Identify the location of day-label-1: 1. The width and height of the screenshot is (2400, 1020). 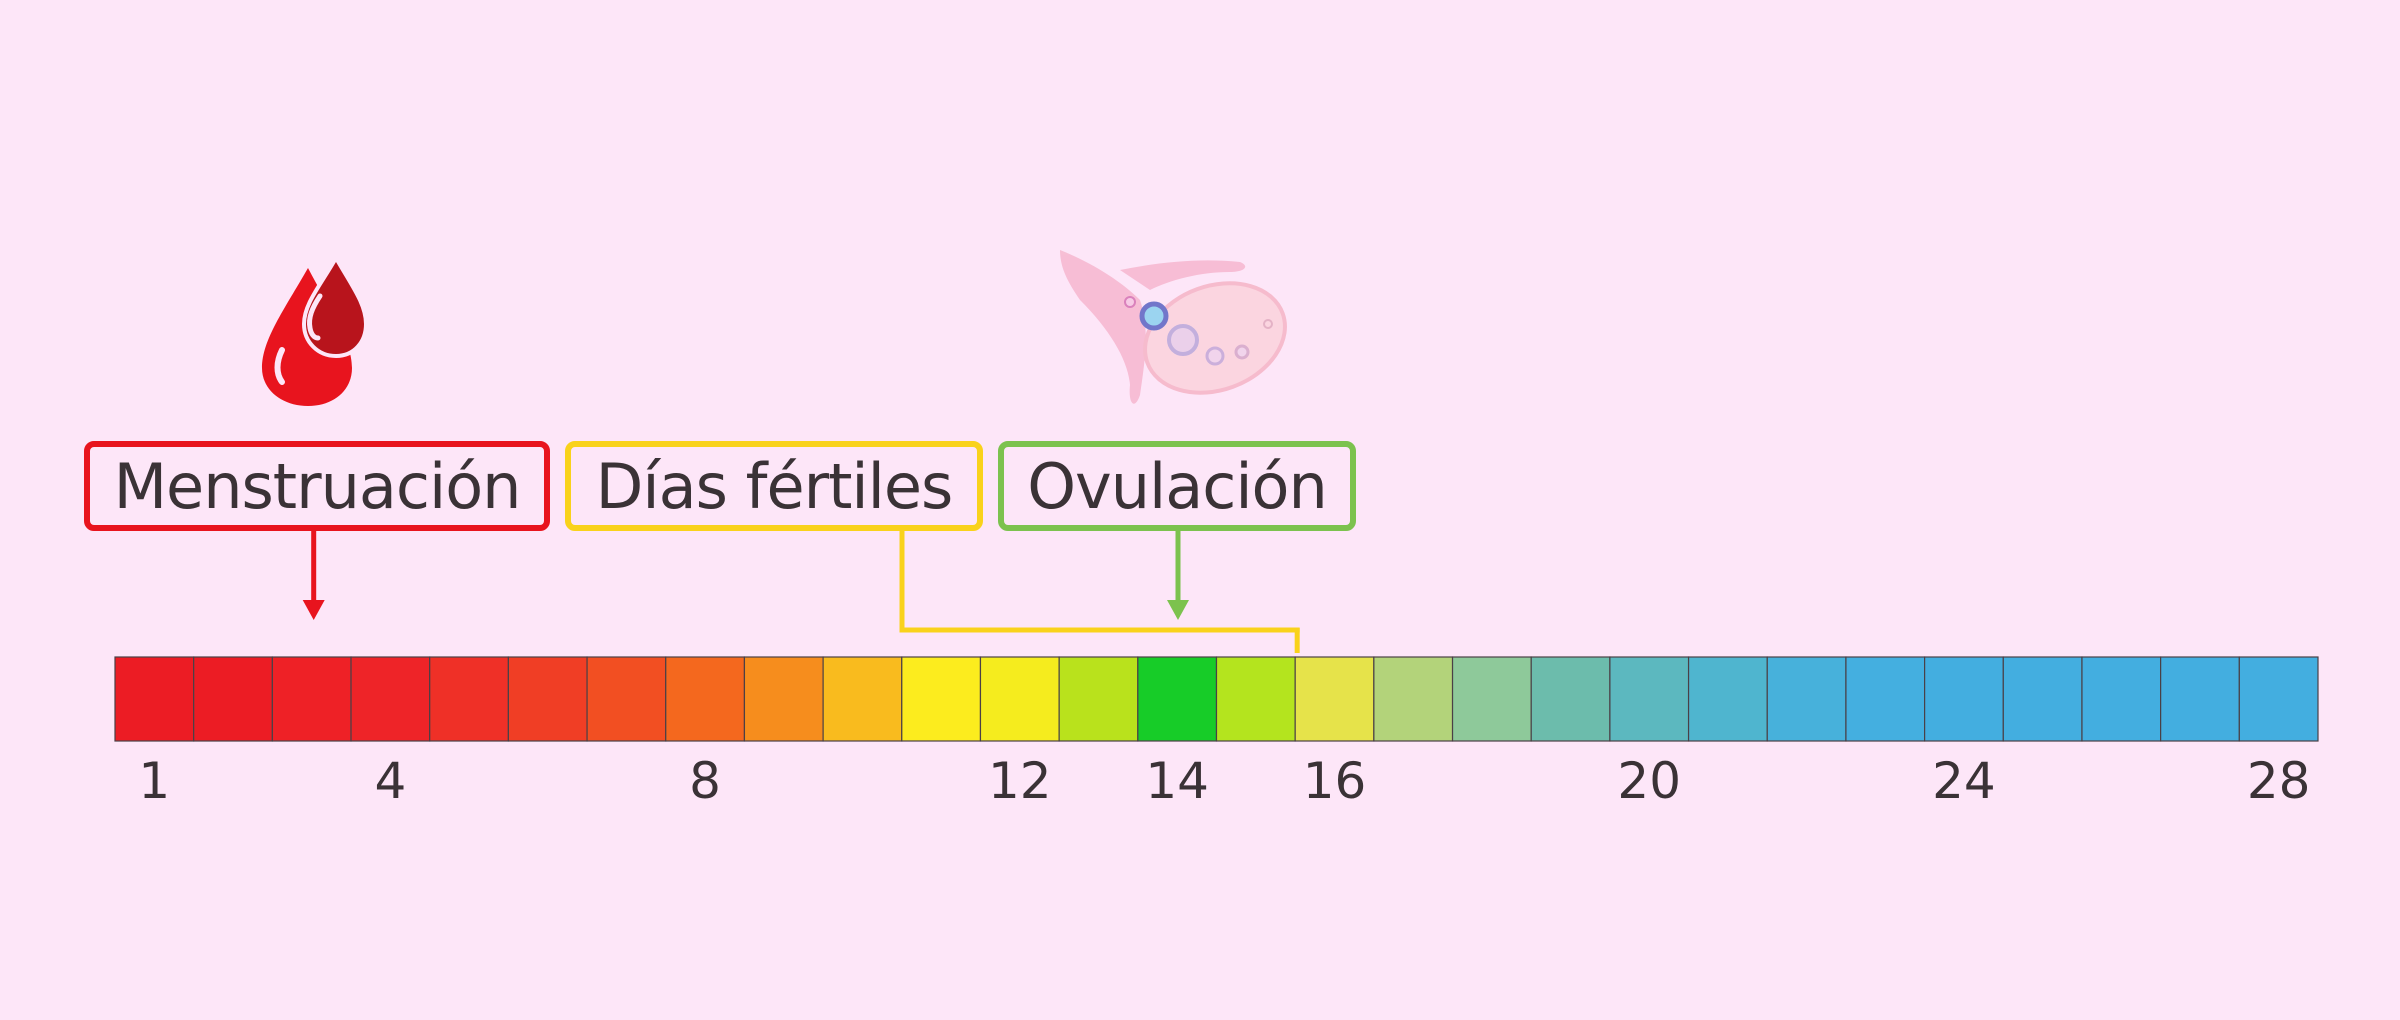
(154, 781).